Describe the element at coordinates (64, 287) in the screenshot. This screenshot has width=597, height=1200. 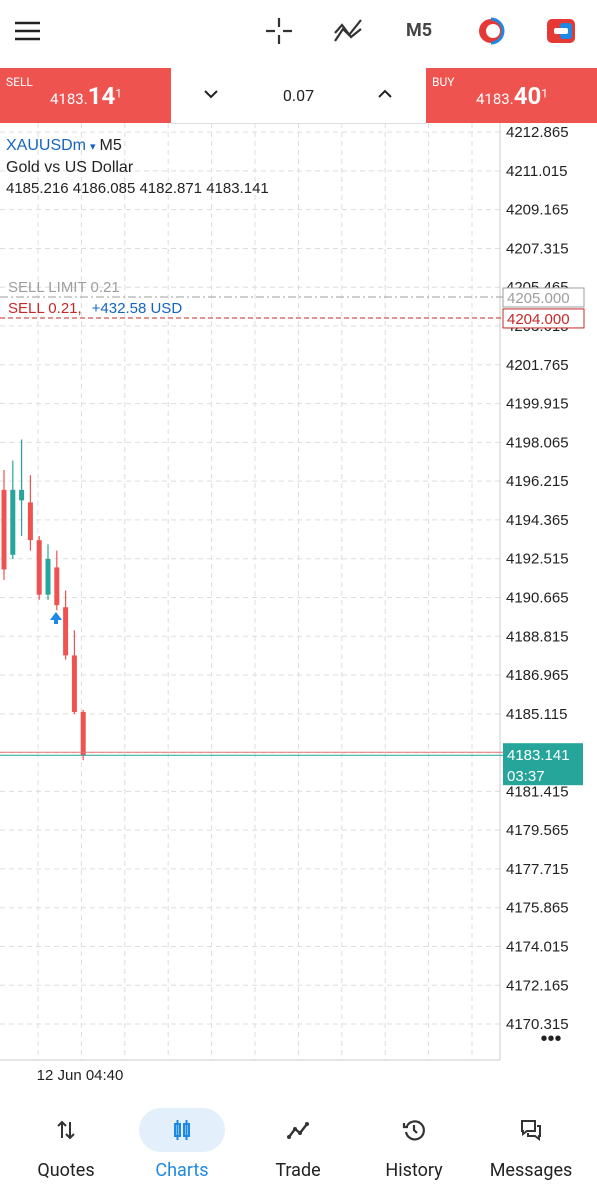
I see `order-label: SELL LIMIT 0.21` at that location.